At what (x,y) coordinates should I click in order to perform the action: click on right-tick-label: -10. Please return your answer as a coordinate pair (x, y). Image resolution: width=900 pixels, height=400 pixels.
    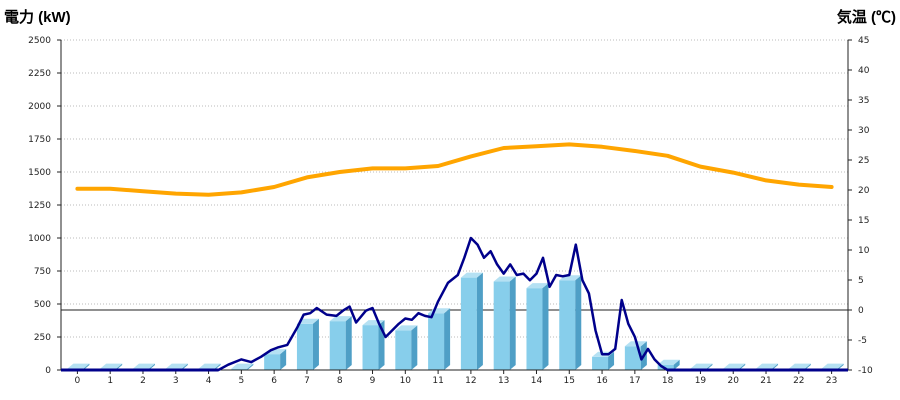
    Looking at the image, I should click on (865, 371).